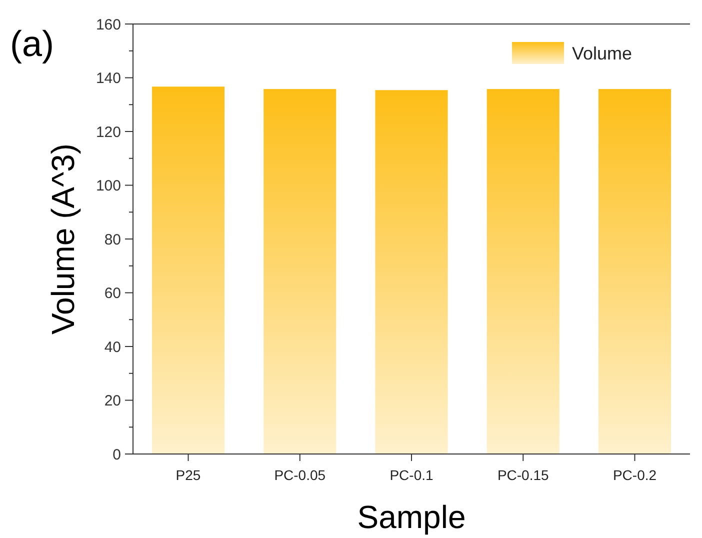  What do you see at coordinates (300, 475) in the screenshot?
I see `x-tick-label: PC-0.05` at bounding box center [300, 475].